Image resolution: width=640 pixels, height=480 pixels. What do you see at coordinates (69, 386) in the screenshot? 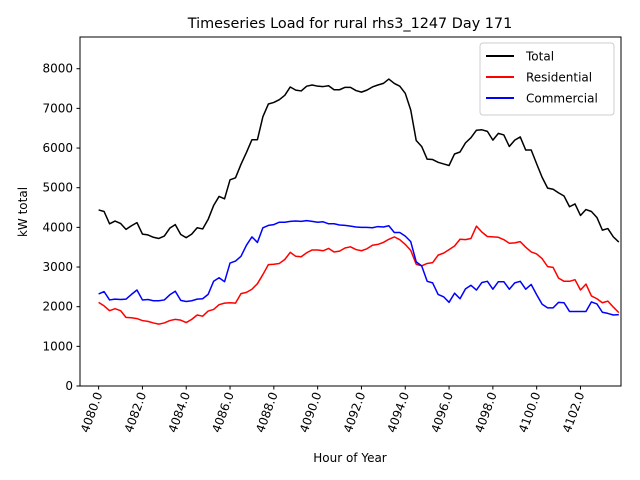
I see `y-tick-label: 0` at bounding box center [69, 386].